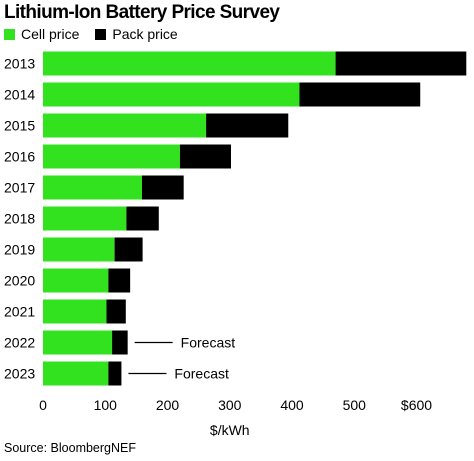 The height and width of the screenshot is (461, 474). What do you see at coordinates (292, 405) in the screenshot?
I see `x-tick-label-400: 400` at bounding box center [292, 405].